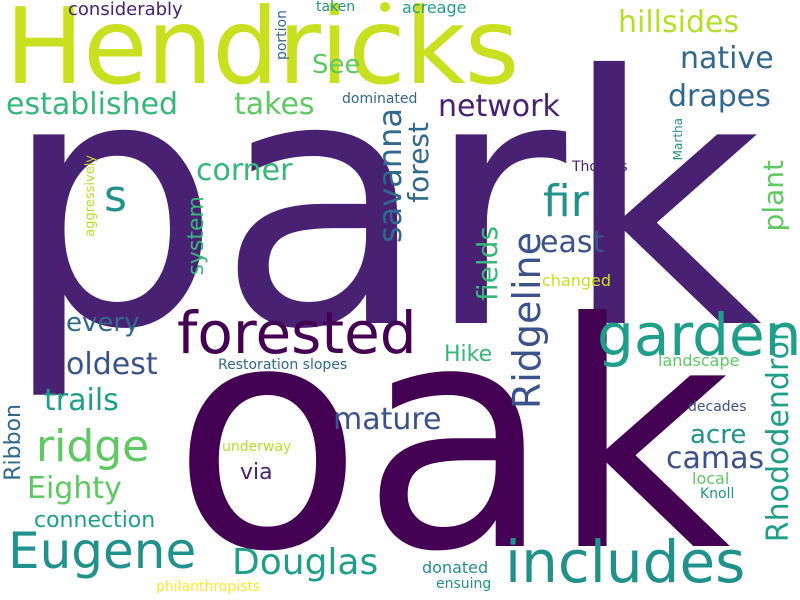 The image size is (800, 600). What do you see at coordinates (257, 447) in the screenshot?
I see `word-underway: underway` at bounding box center [257, 447].